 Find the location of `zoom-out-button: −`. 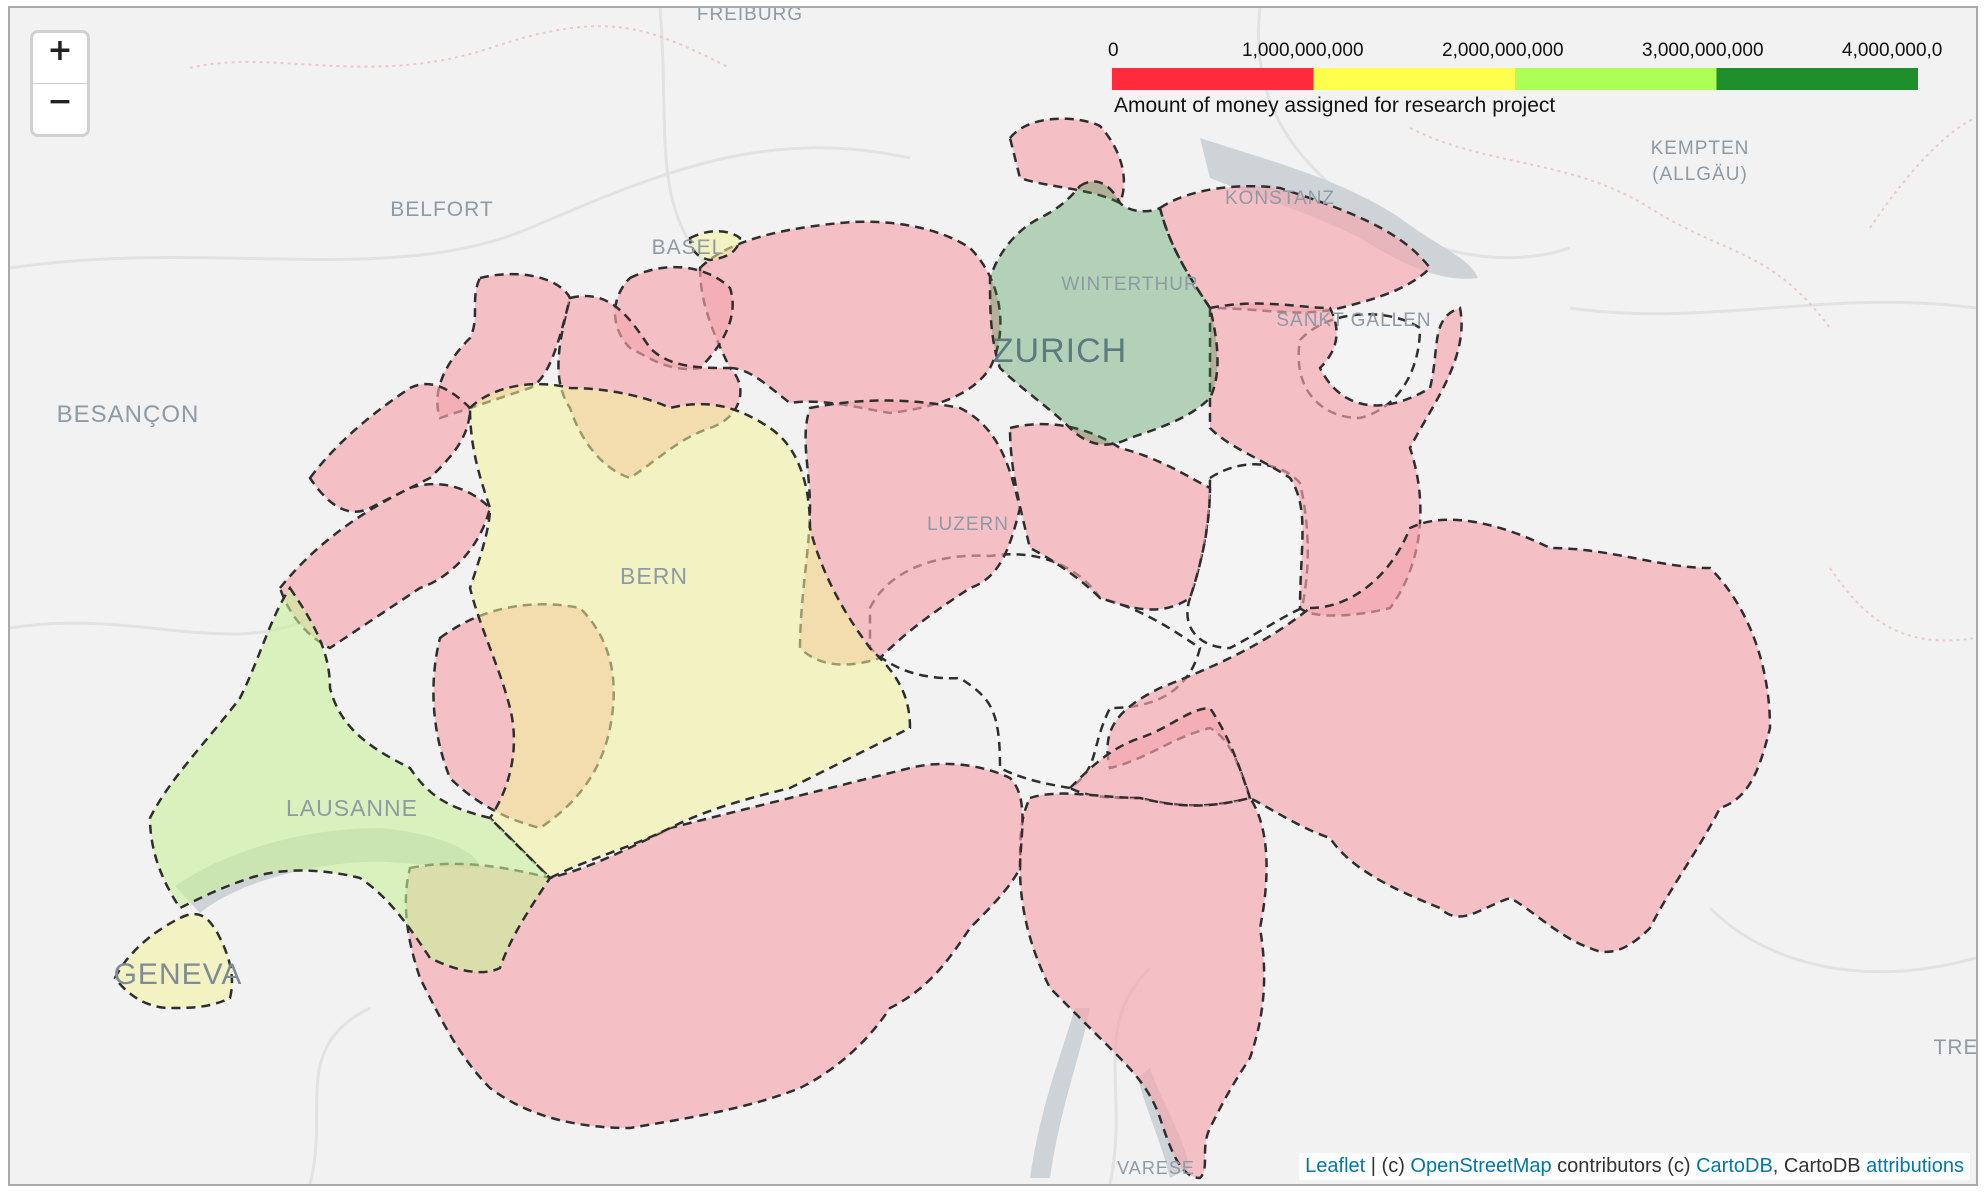

zoom-out-button: − is located at coordinates (60, 108).